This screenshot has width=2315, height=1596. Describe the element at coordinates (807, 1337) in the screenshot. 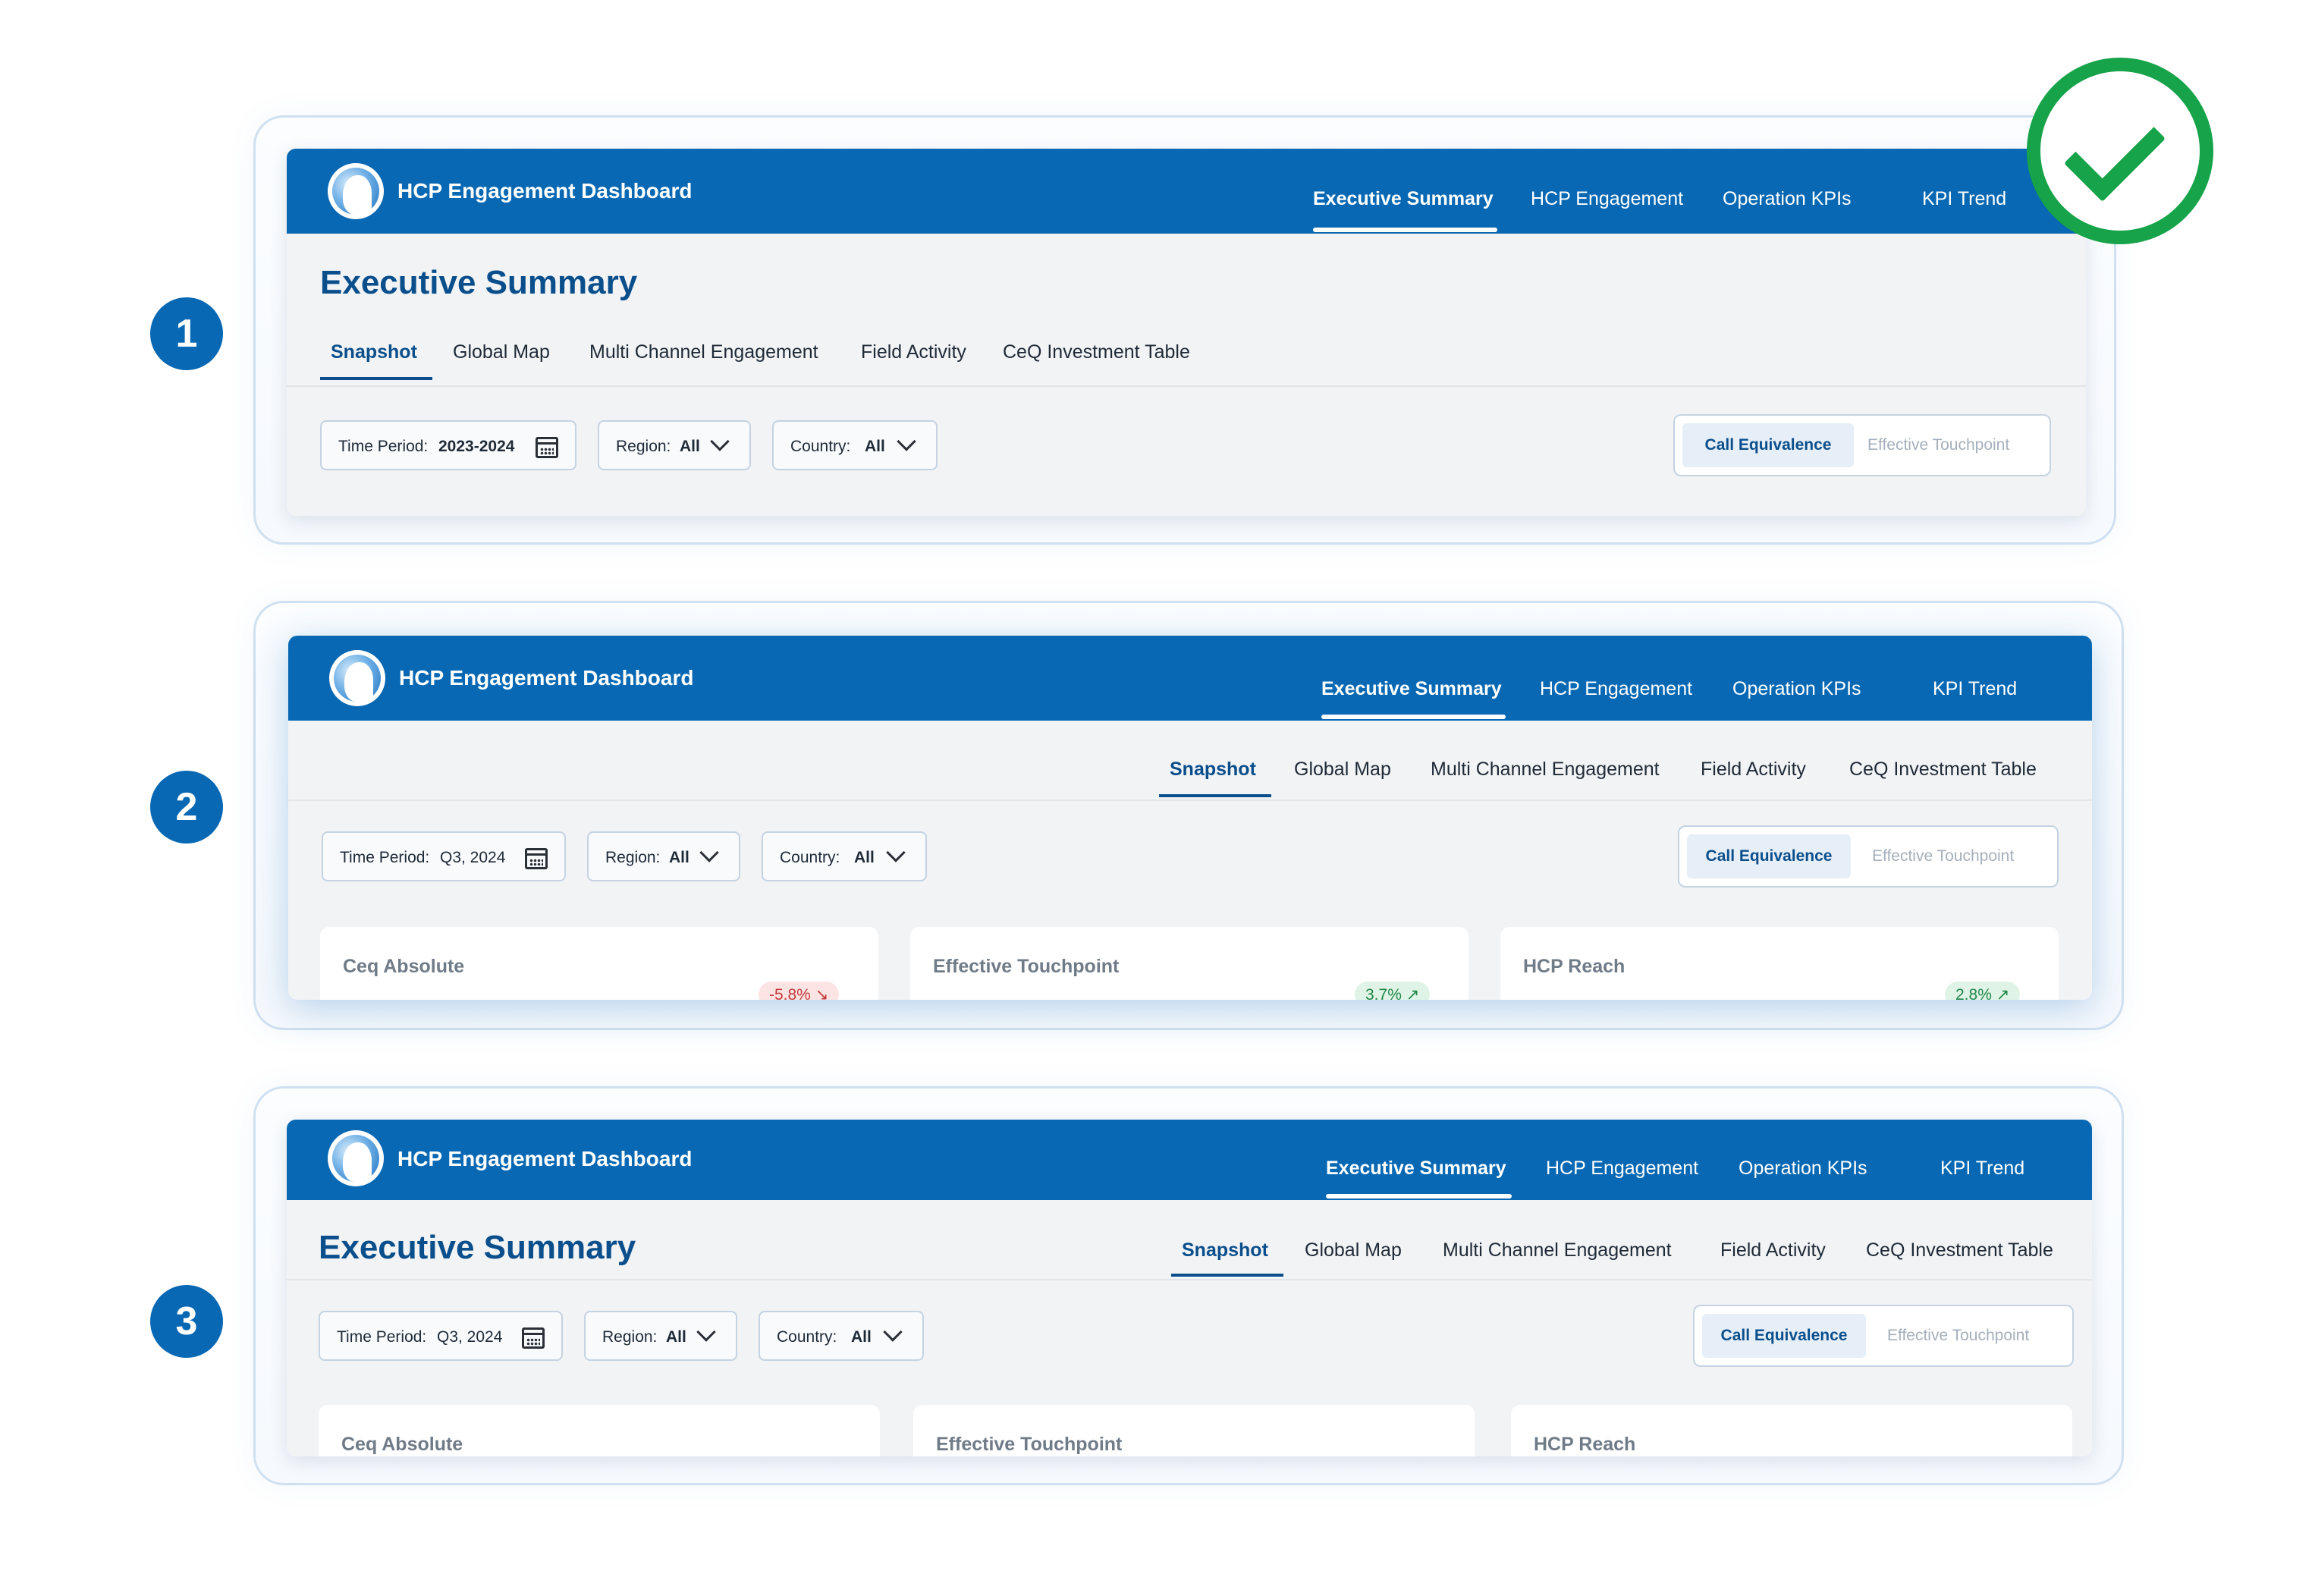

I see `country-label: Country:` at that location.